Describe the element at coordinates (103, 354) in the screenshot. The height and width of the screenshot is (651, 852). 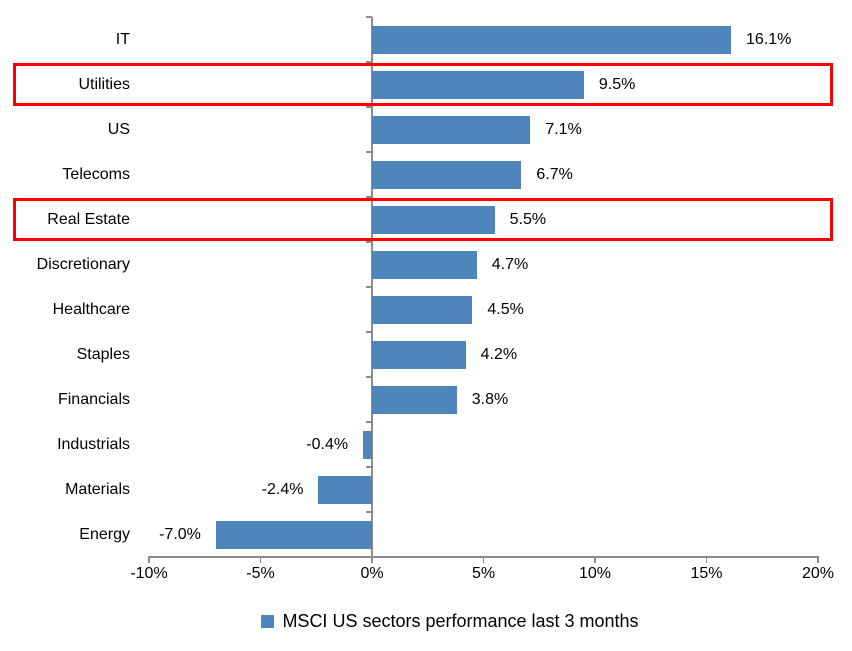
I see `category-label-staples: Staples` at that location.